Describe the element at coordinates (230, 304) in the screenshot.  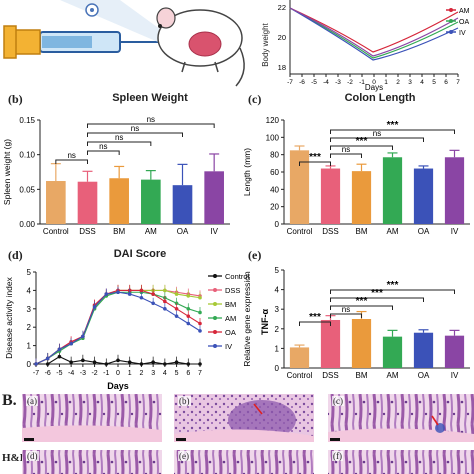
I see `legend-label: BM` at that location.